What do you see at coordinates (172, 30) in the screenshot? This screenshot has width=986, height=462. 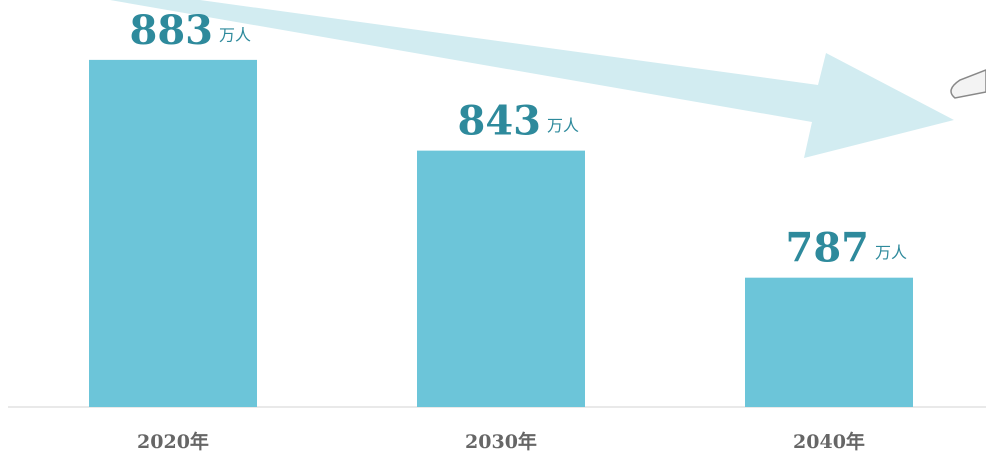 I see `value-label: 883` at bounding box center [172, 30].